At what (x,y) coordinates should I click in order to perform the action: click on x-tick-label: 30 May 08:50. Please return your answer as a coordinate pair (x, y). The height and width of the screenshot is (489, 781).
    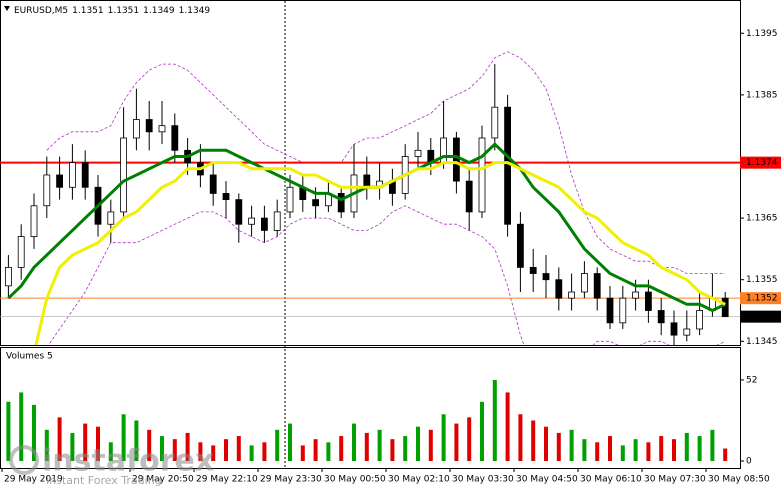
    Looking at the image, I should click on (739, 480).